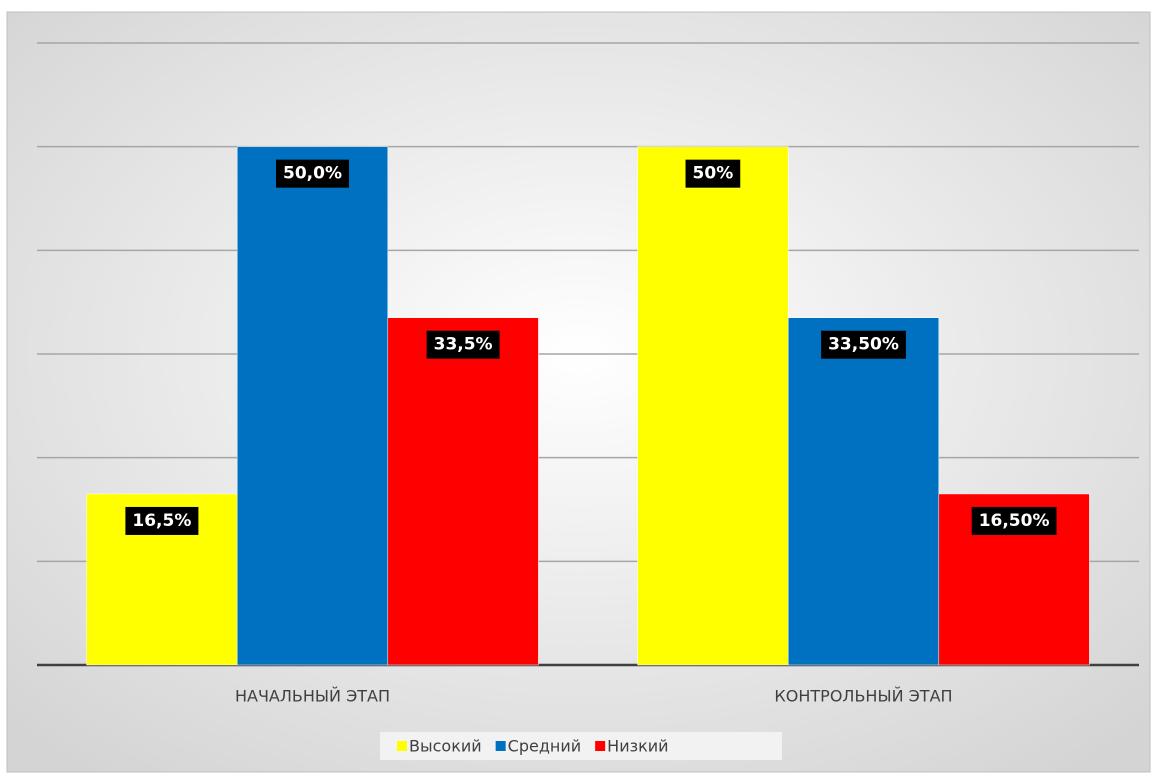 This screenshot has width=1157, height=781. What do you see at coordinates (637, 746) in the screenshot?
I see `legend-label: Низкий` at bounding box center [637, 746].